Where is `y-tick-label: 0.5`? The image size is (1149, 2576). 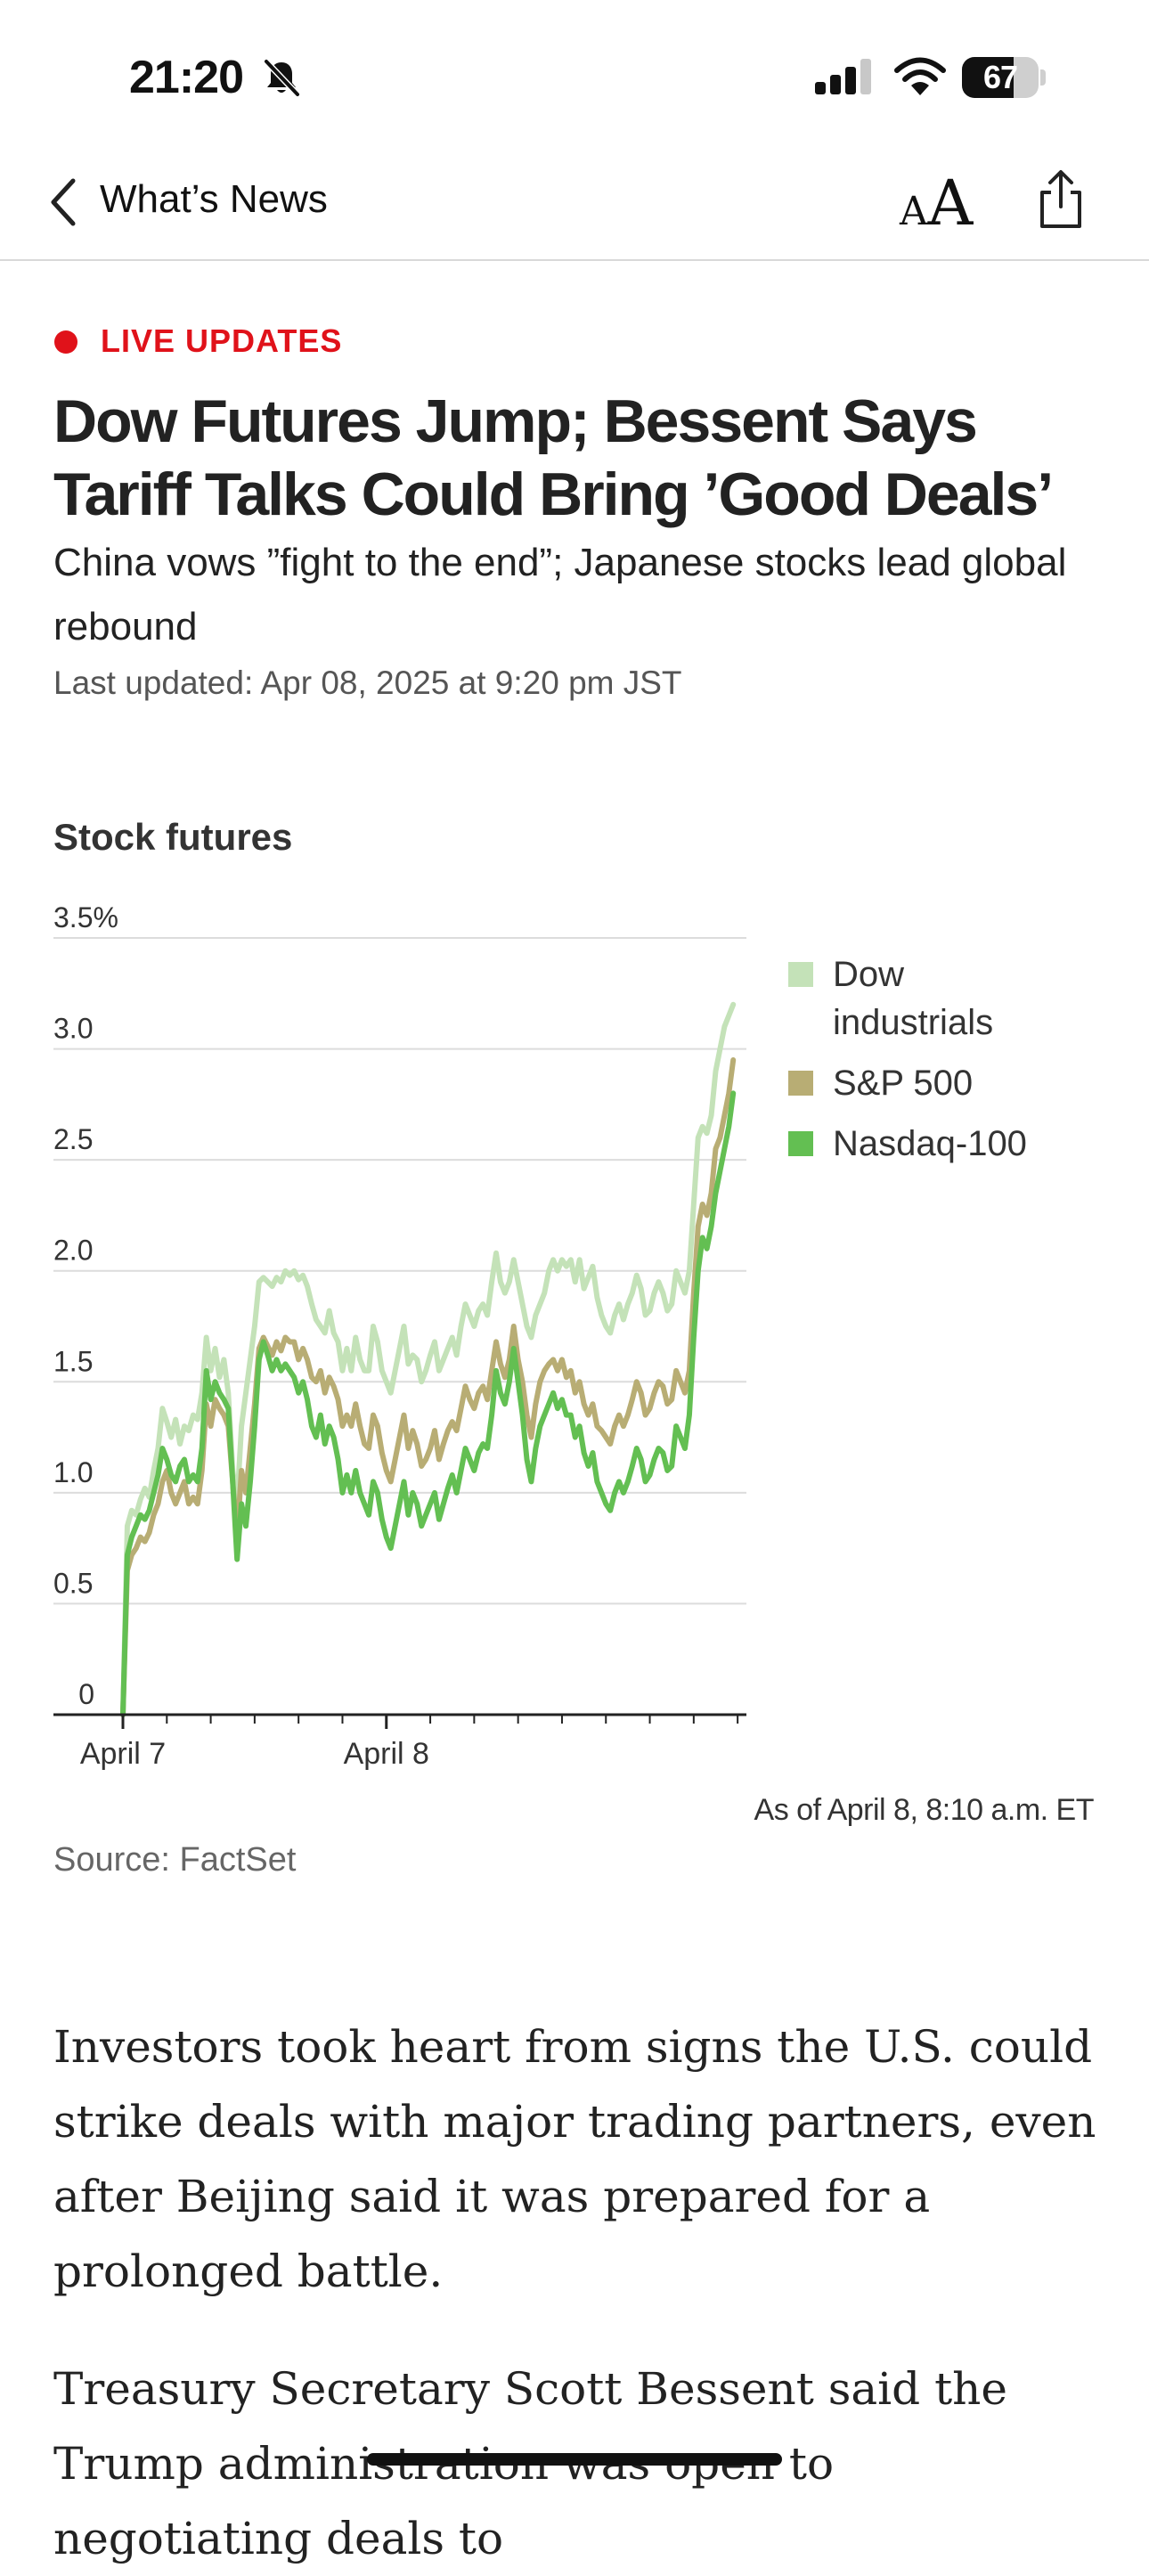
y-tick-label: 0.5 is located at coordinates (73, 1583).